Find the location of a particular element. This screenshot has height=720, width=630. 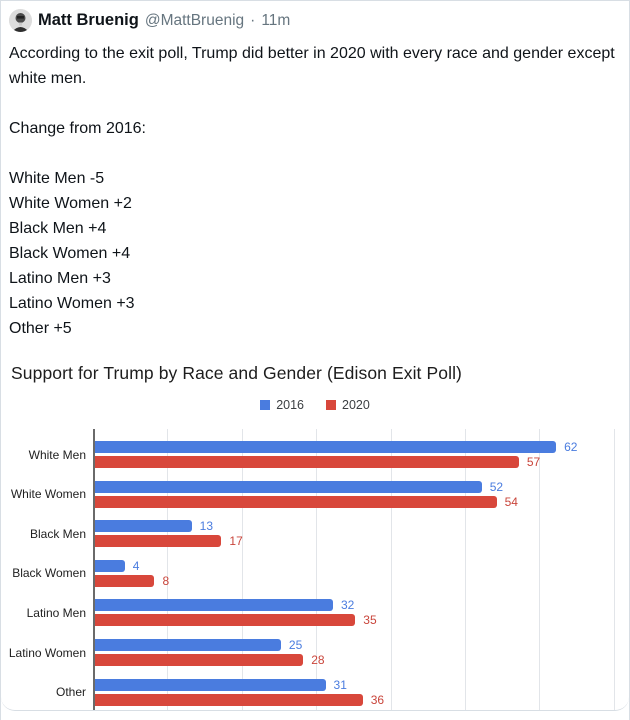

value-label-2016: 31 is located at coordinates (340, 684).